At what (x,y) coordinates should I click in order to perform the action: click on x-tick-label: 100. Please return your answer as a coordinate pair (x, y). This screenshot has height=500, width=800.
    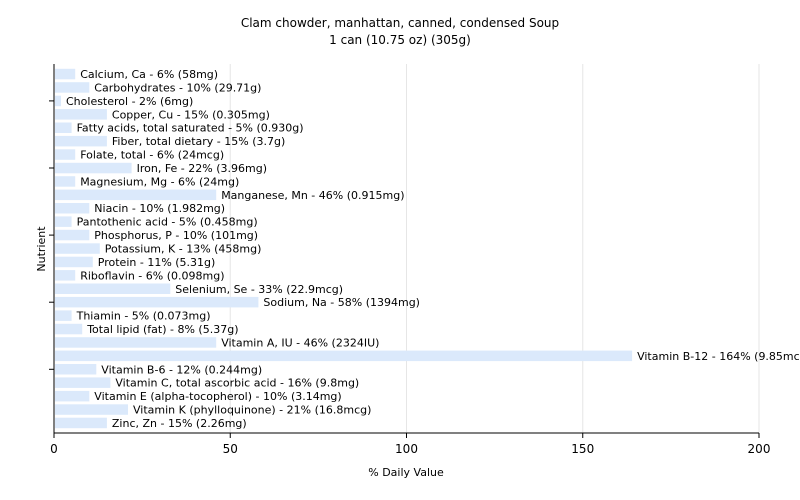
    Looking at the image, I should click on (406, 449).